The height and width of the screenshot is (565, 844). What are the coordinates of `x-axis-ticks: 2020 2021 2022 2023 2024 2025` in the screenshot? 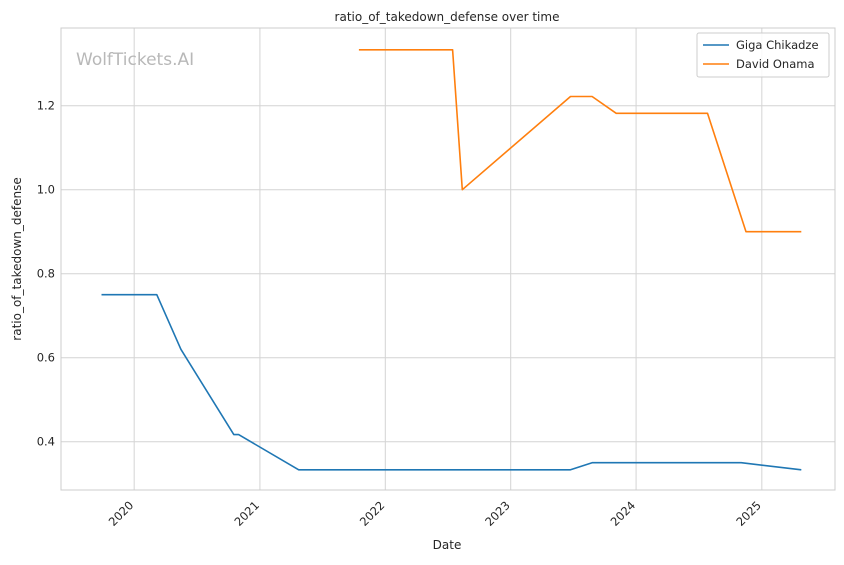 It's located at (435, 513).